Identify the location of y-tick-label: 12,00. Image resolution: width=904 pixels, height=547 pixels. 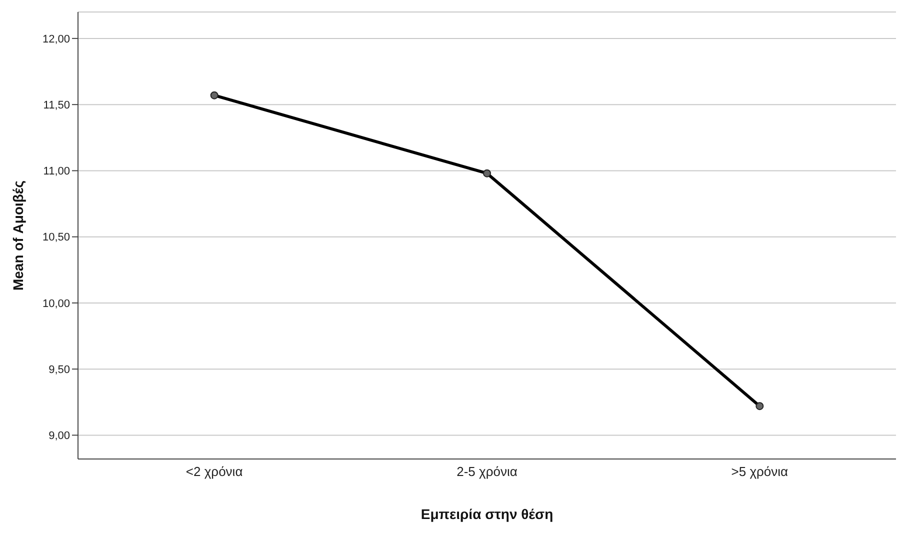
(56, 39).